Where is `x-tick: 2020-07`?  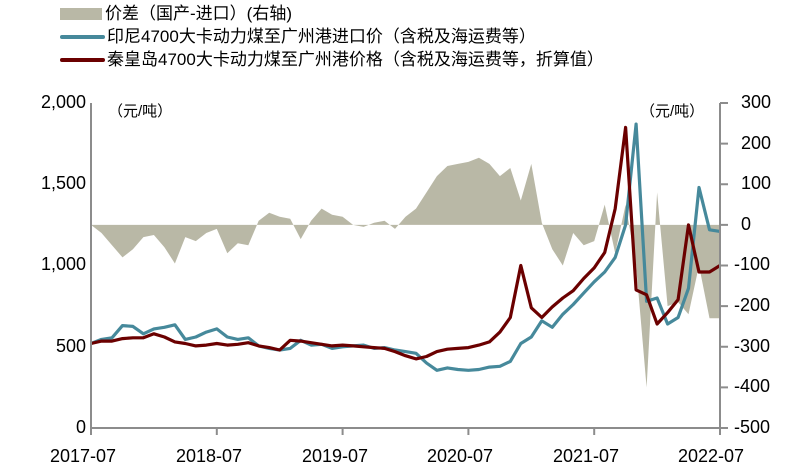
x-tick: 2020-07 is located at coordinates (460, 456).